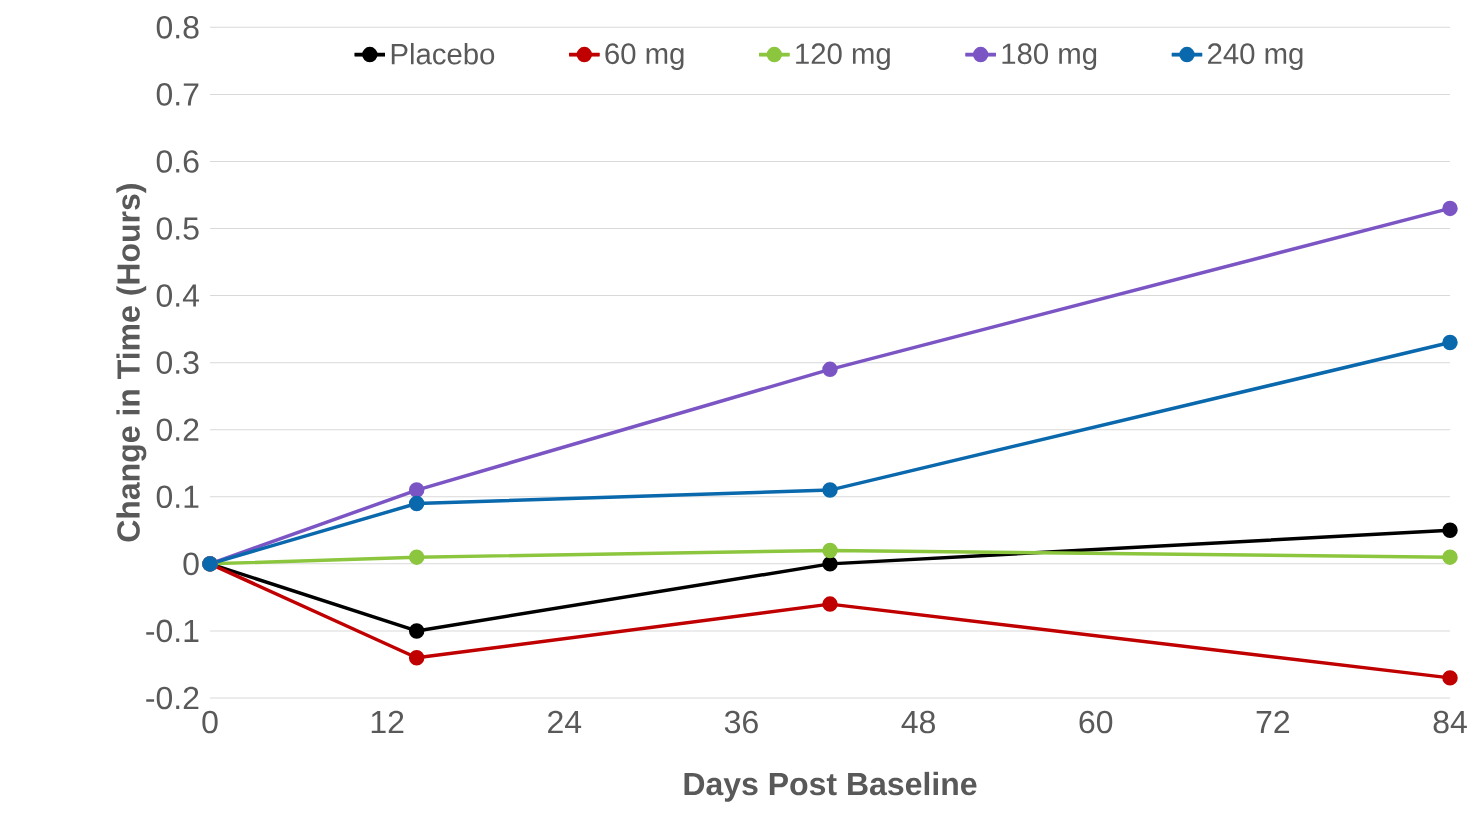 This screenshot has width=1476, height=837. I want to click on y-tick-label: -0.1, so click(172, 631).